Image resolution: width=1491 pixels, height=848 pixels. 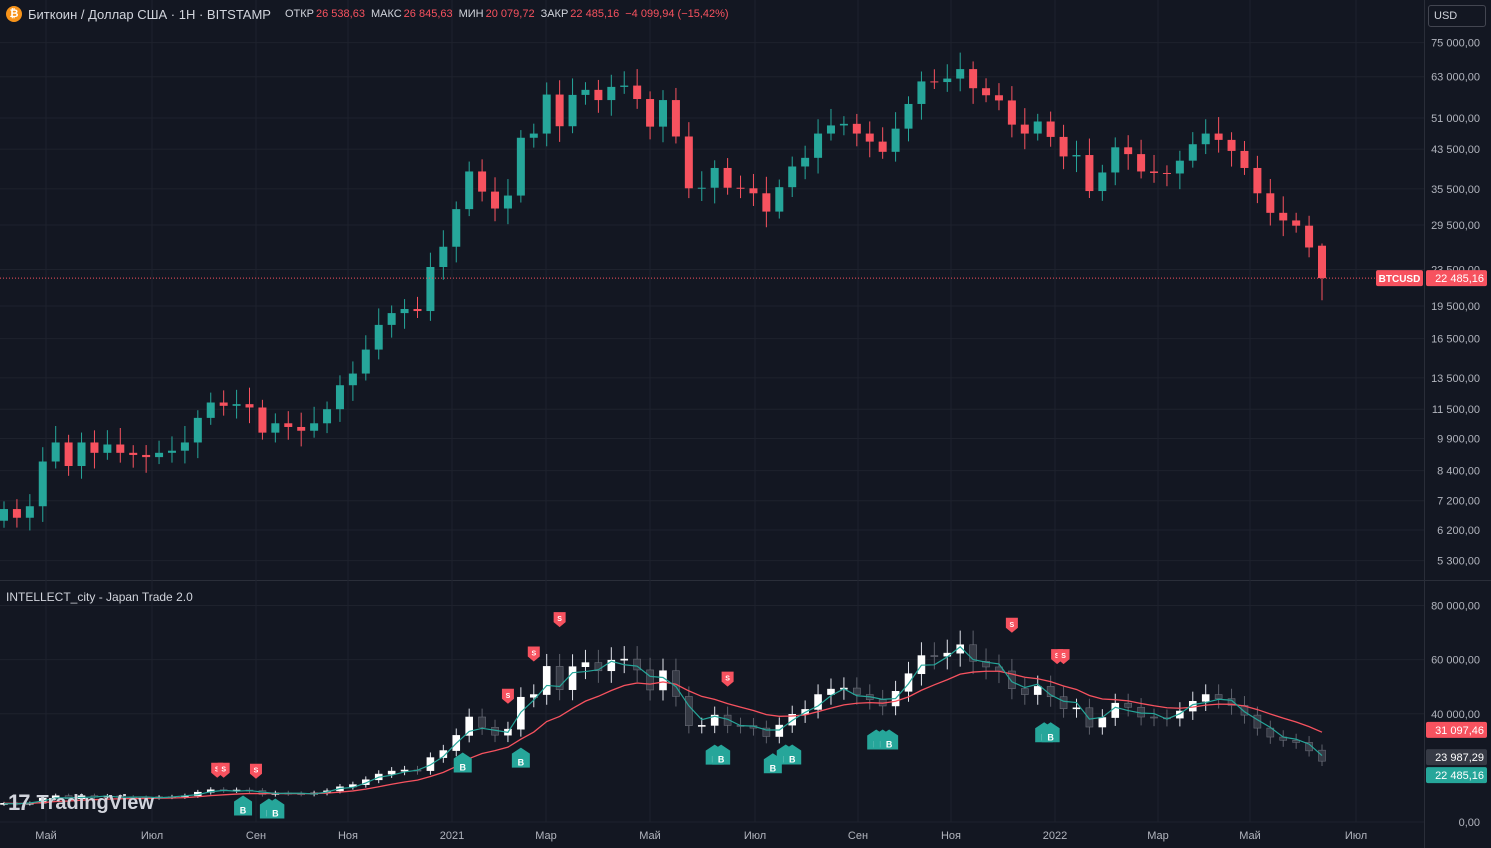 I want to click on tradingview-brand: TradingView, so click(x=95, y=802).